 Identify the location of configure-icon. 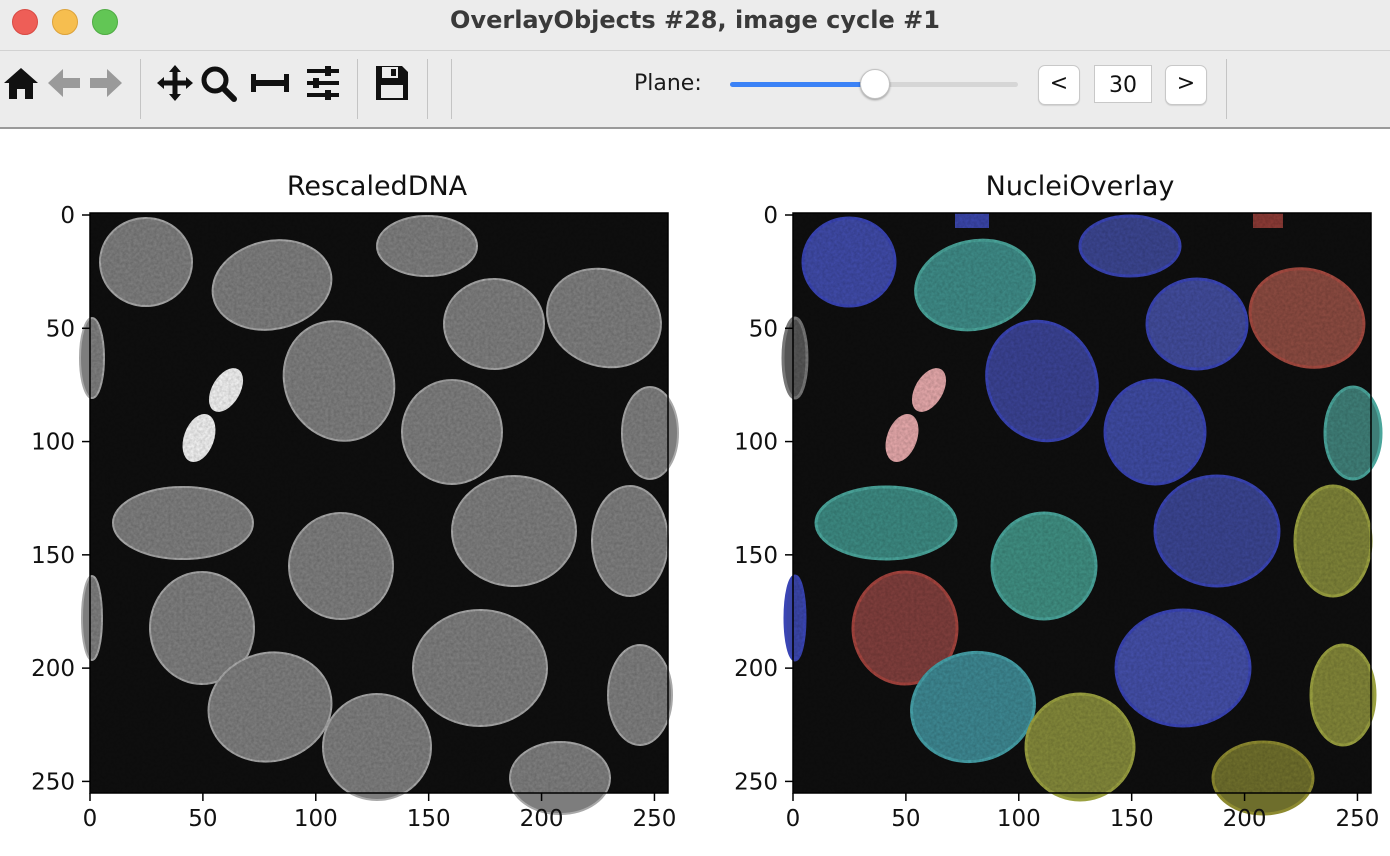
(323, 83).